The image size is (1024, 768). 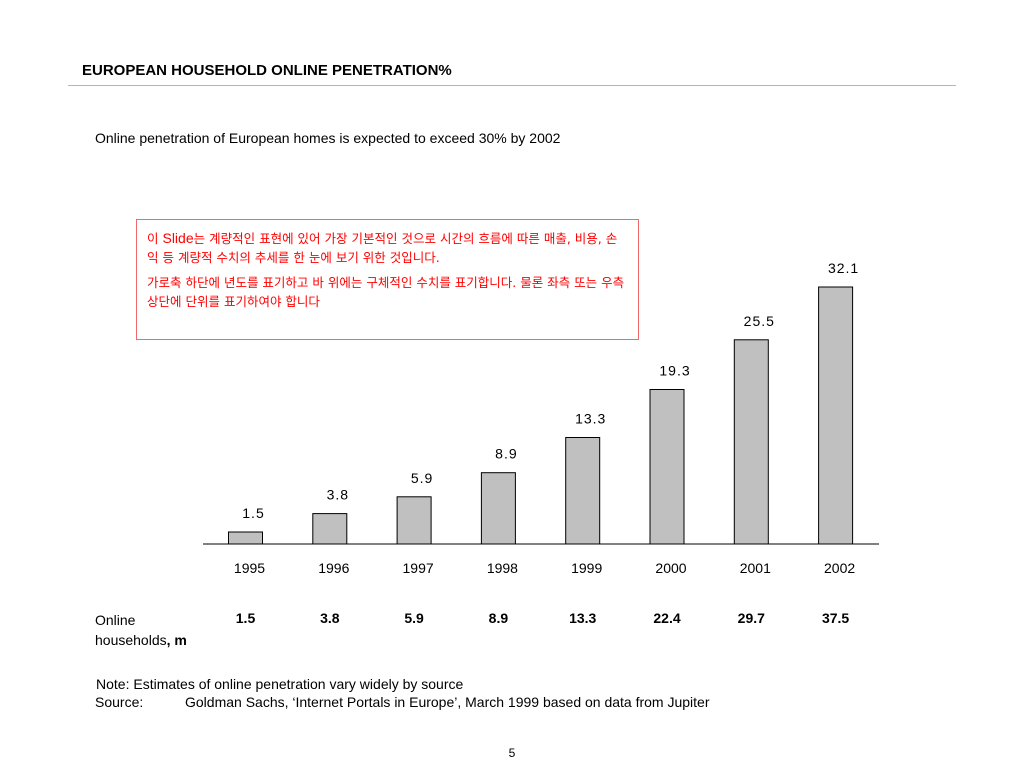 I want to click on x-tick-label-1997: 1997, so click(x=418, y=568).